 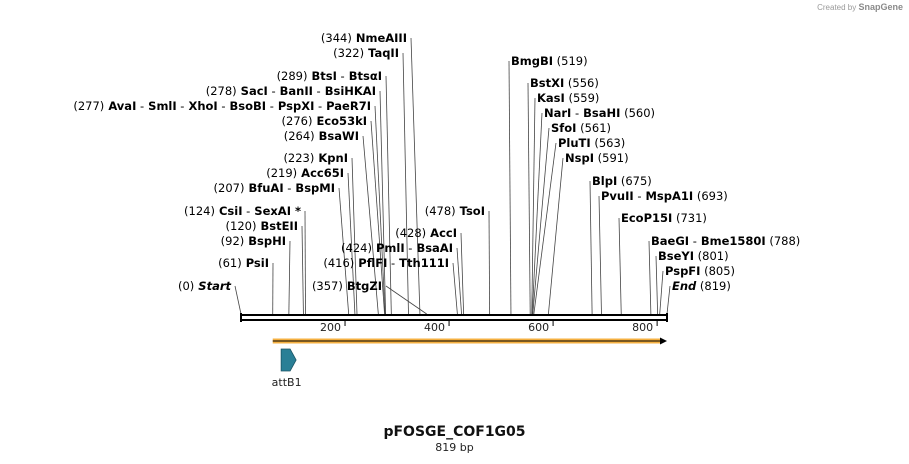 What do you see at coordinates (366, 53) in the screenshot?
I see `site-label-322-taqii: (322) TaqII` at bounding box center [366, 53].